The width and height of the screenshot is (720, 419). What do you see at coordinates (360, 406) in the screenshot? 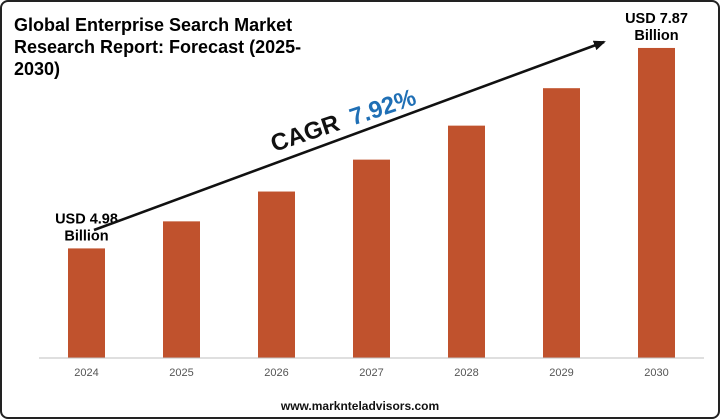
I see `footer-website: www.marknteladvisors.com` at bounding box center [360, 406].